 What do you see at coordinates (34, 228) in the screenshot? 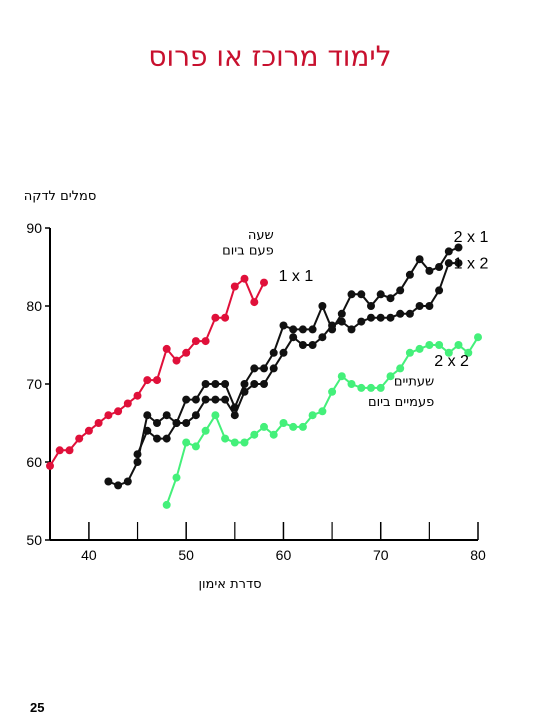
I see `y-tick-label: 90` at bounding box center [34, 228].